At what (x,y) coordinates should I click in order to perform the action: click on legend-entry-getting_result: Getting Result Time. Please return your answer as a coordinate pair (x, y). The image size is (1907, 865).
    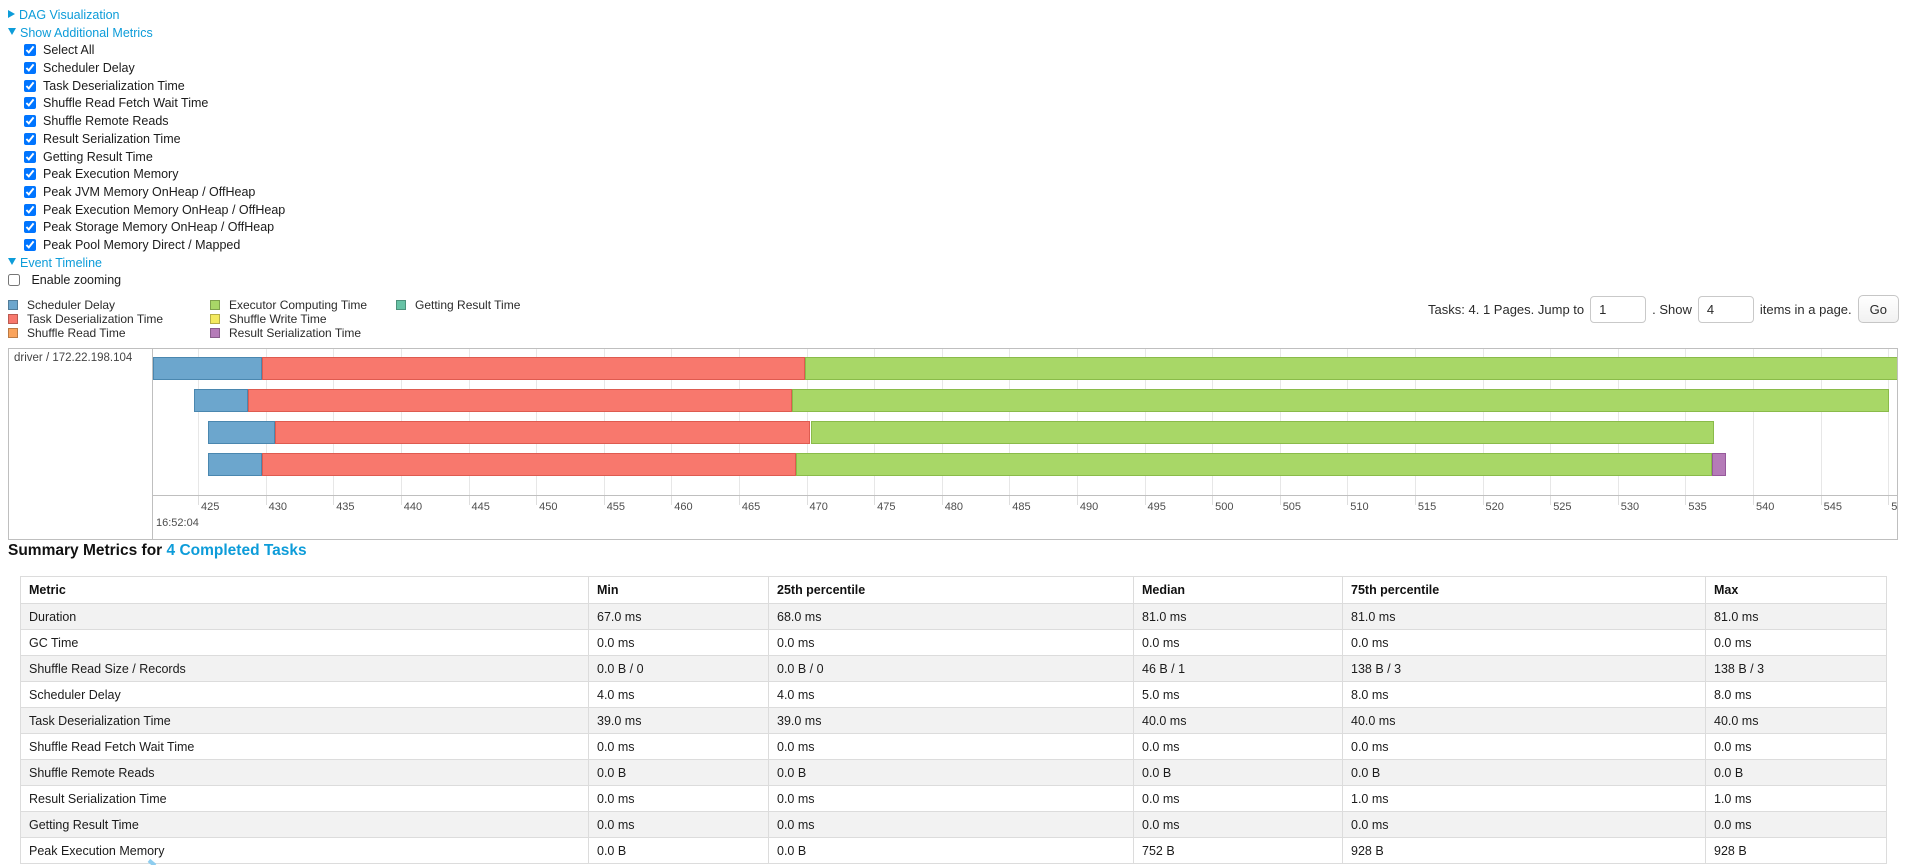
    Looking at the image, I should click on (458, 305).